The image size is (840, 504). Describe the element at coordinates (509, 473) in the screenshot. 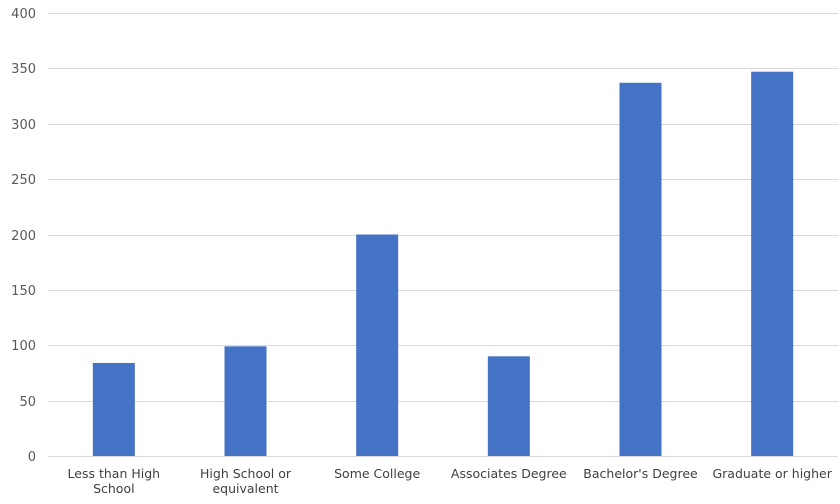

I see `x-tick-label: Associates Degree` at that location.